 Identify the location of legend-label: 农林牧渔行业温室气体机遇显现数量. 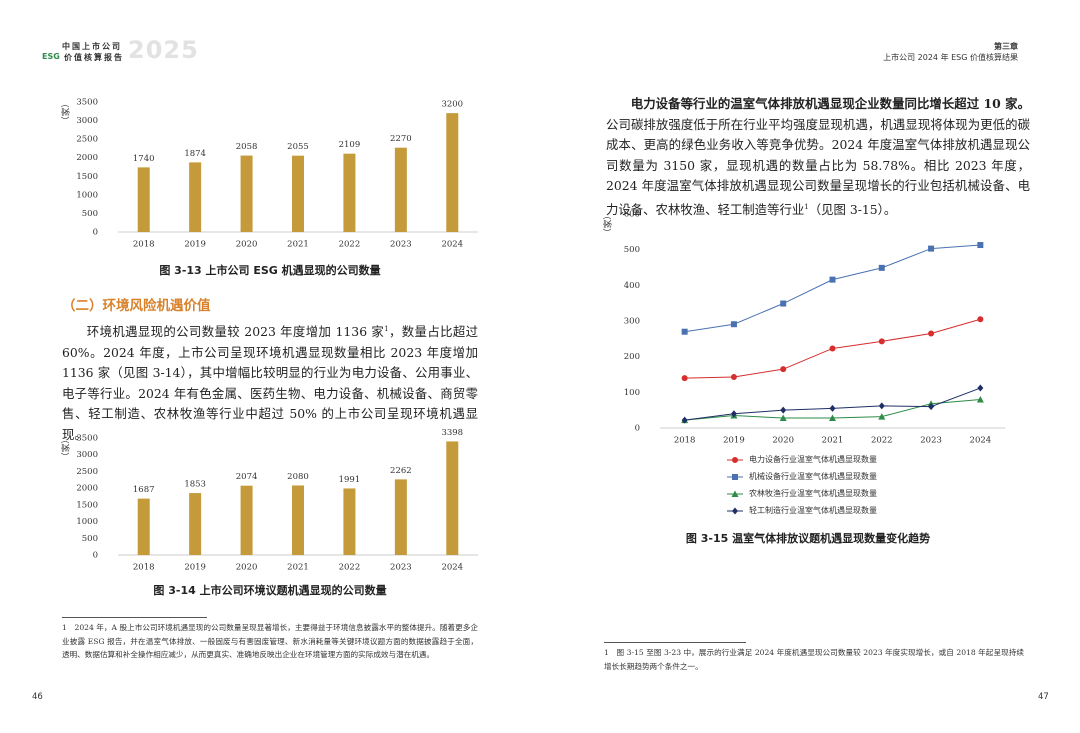
(813, 493).